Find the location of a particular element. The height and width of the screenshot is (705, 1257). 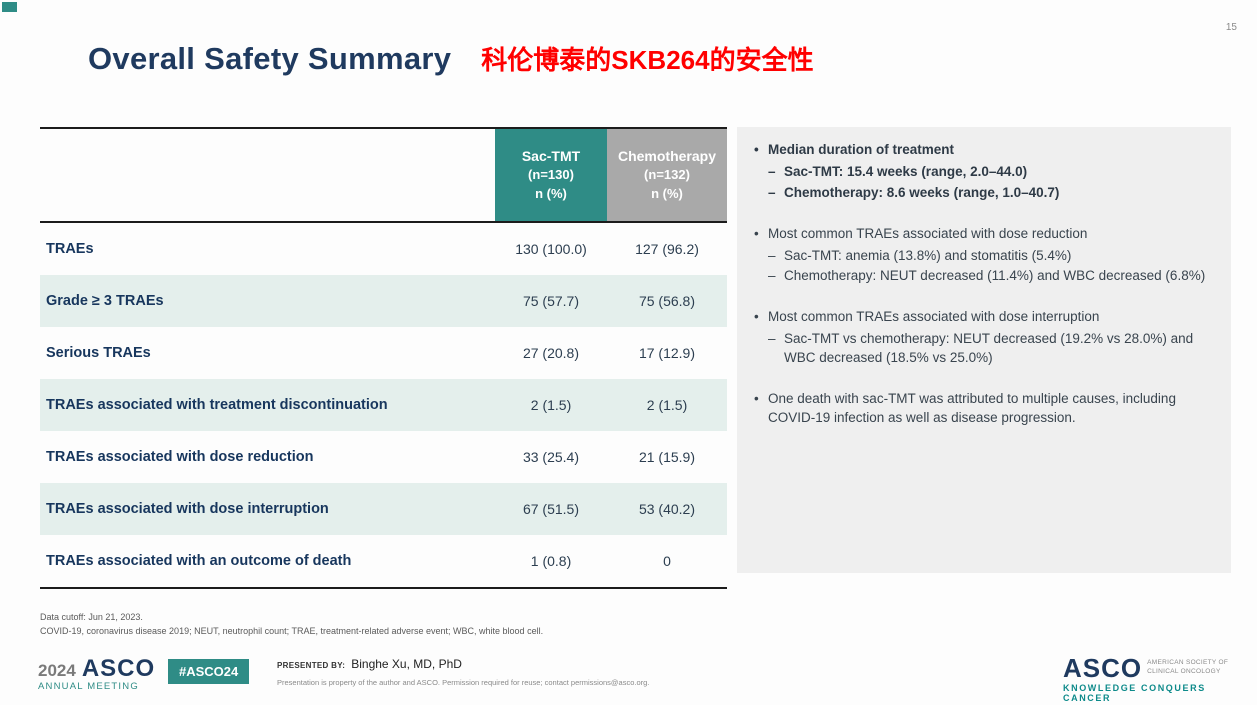

footnote-line: Data cutoff: Jun 21, 2023. is located at coordinates (91, 617).